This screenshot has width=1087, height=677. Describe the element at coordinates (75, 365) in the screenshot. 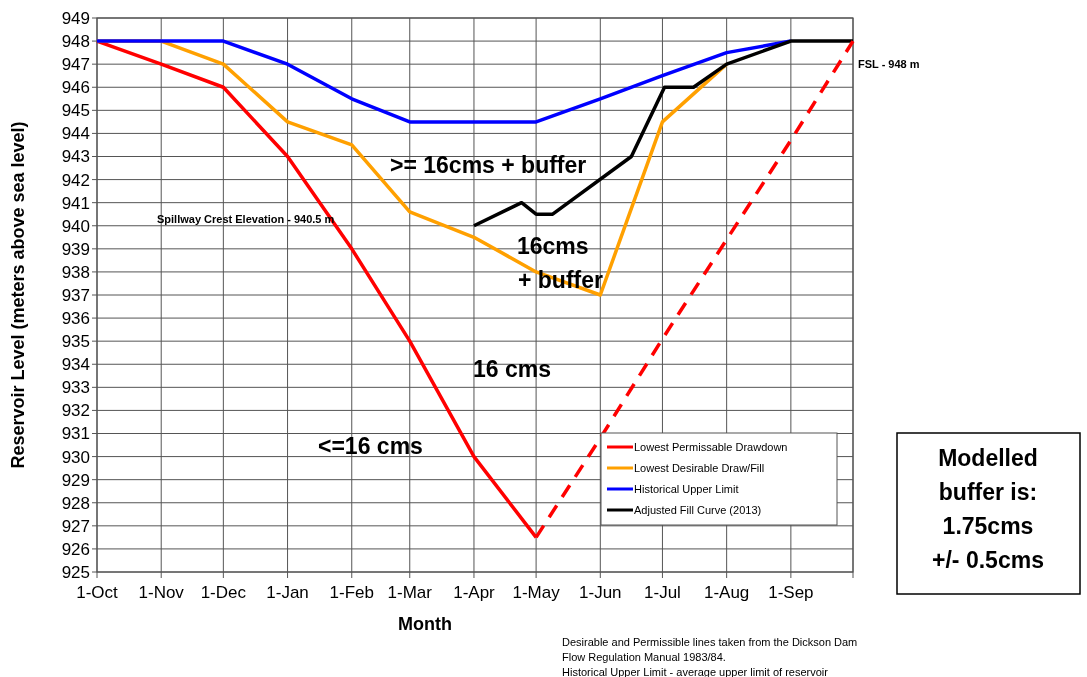

I see `y-tick-label: 934` at that location.